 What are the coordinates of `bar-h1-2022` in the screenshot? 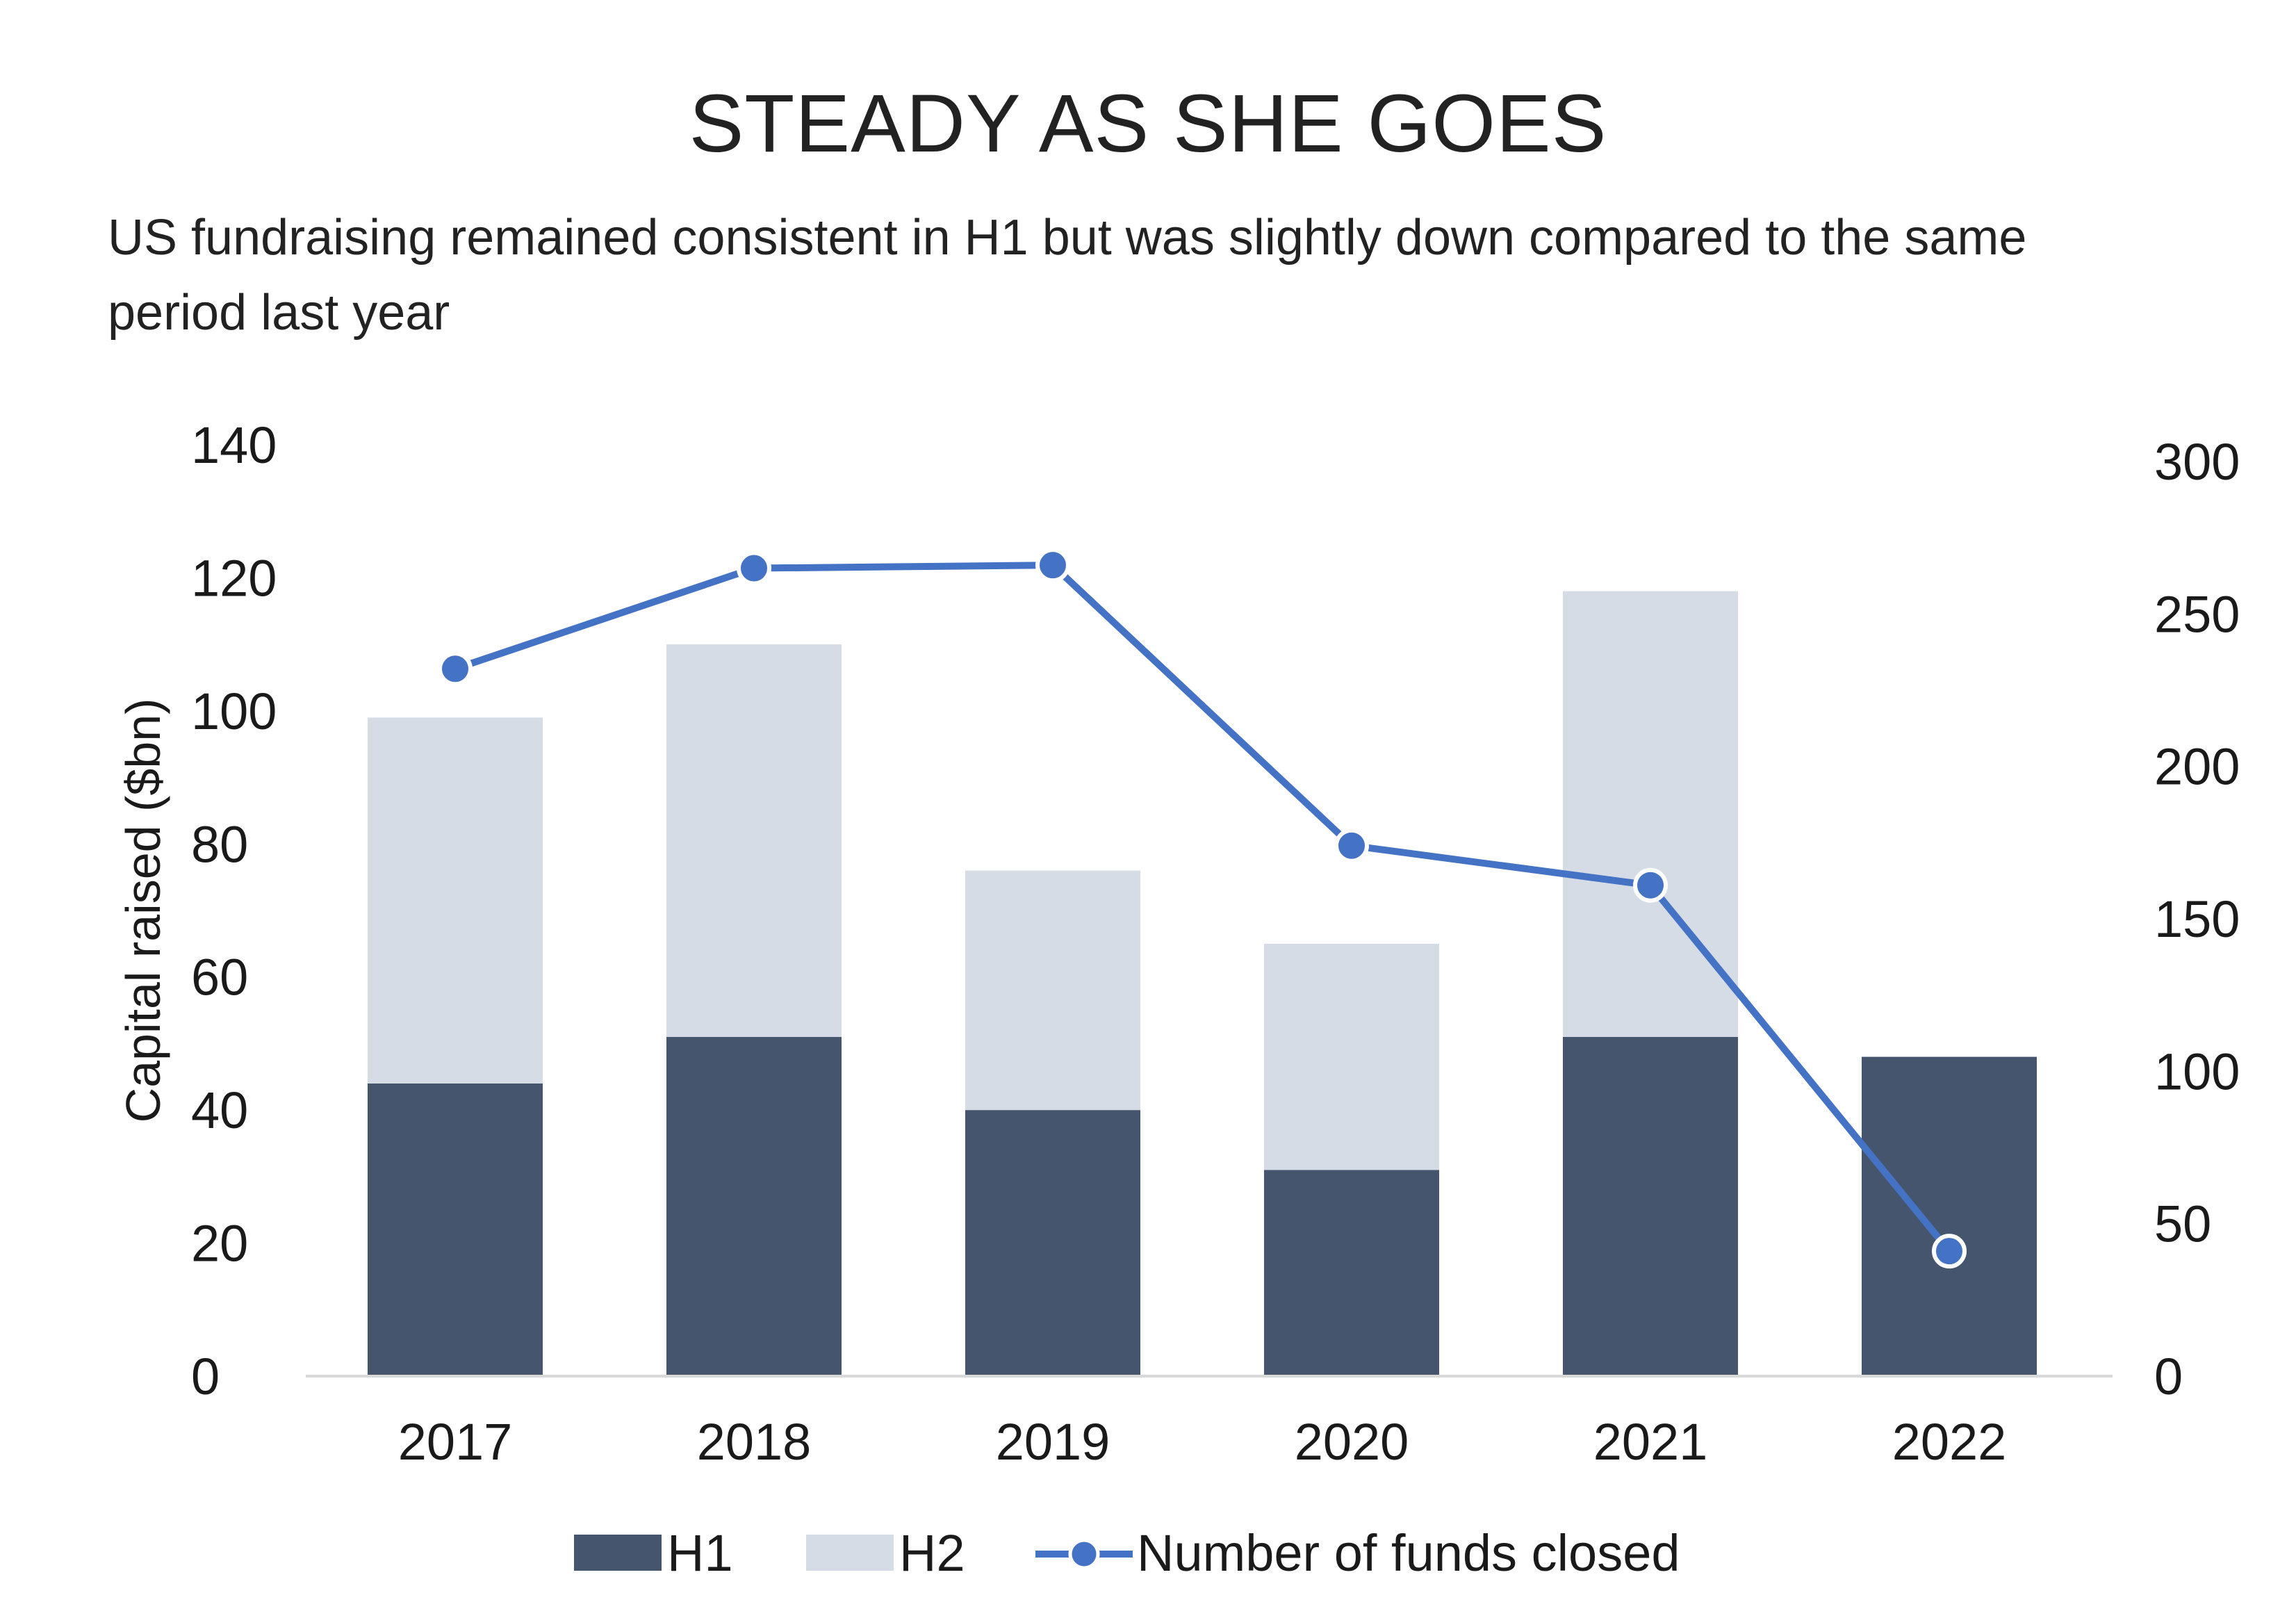 It's located at (1950, 1216).